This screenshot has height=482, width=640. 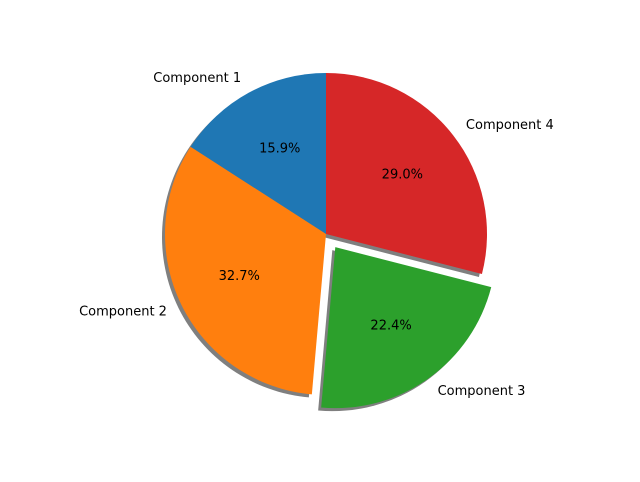 I want to click on category-label: Component 1, so click(x=197, y=78).